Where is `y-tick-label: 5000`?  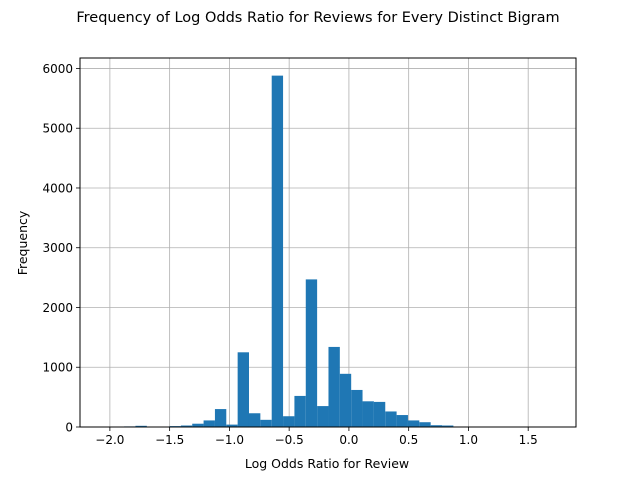 y-tick-label: 5000 is located at coordinates (57, 129).